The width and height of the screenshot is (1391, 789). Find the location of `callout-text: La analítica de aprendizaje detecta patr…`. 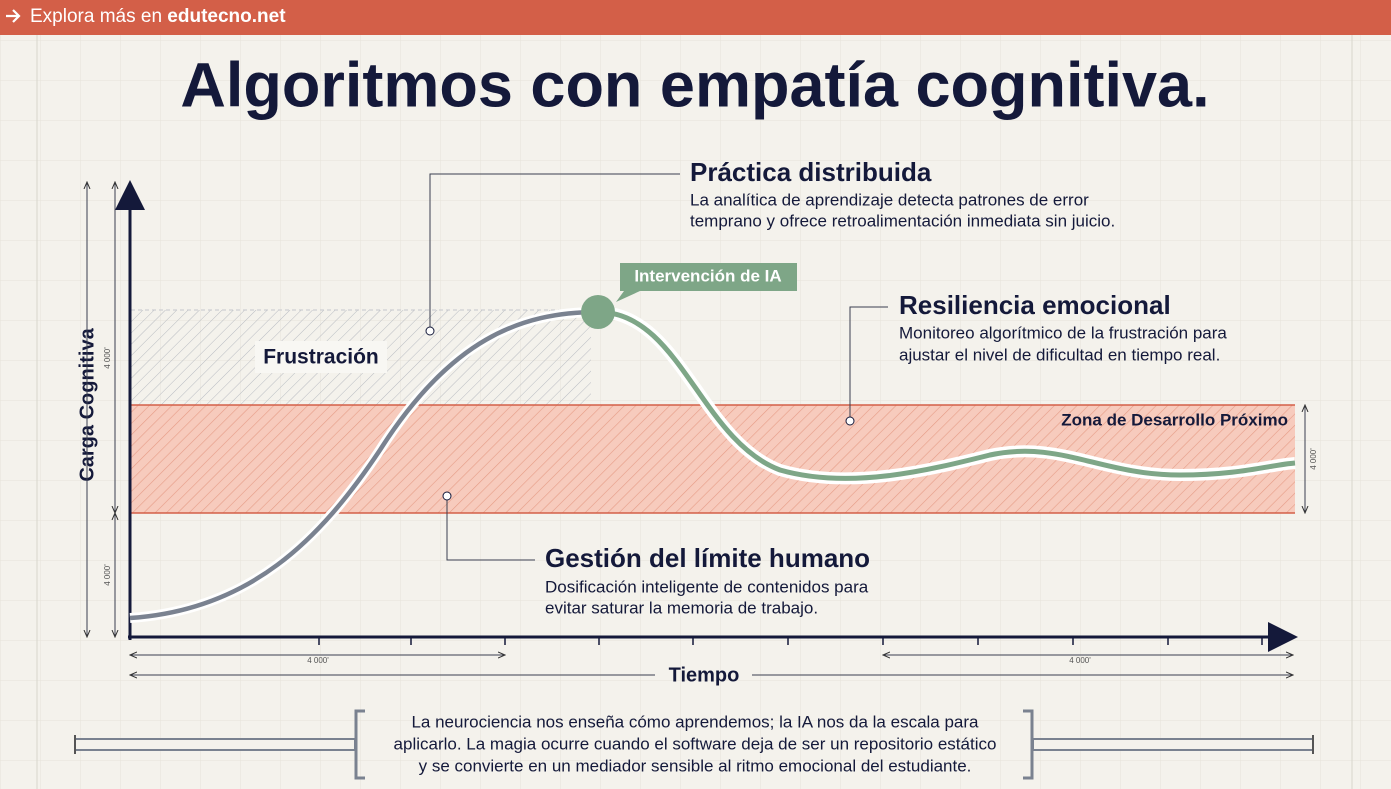

callout-text: La analítica de aprendizaje detecta patr… is located at coordinates (889, 199).